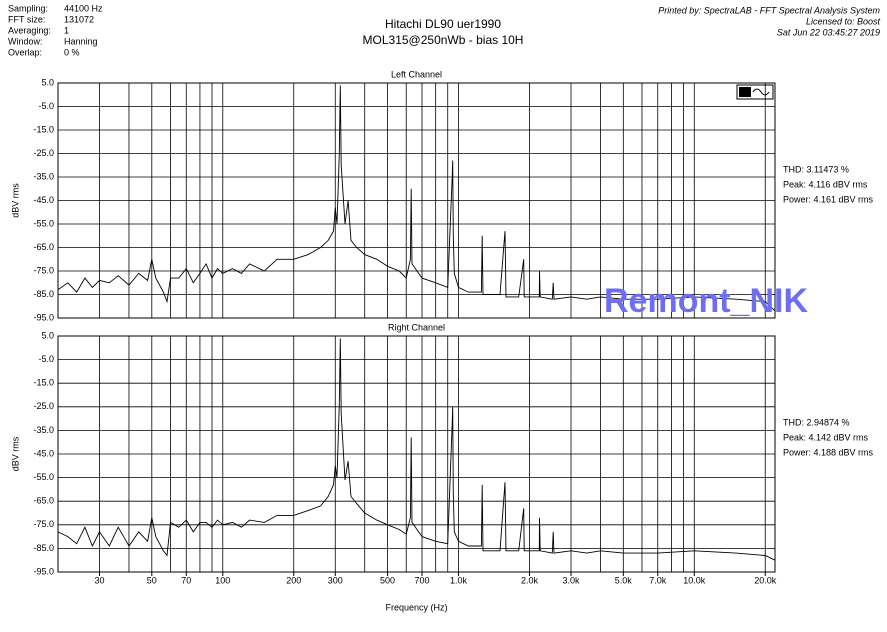 The height and width of the screenshot is (632, 887). I want to click on annotation: Peak: 4.142 dBV rms, so click(826, 437).